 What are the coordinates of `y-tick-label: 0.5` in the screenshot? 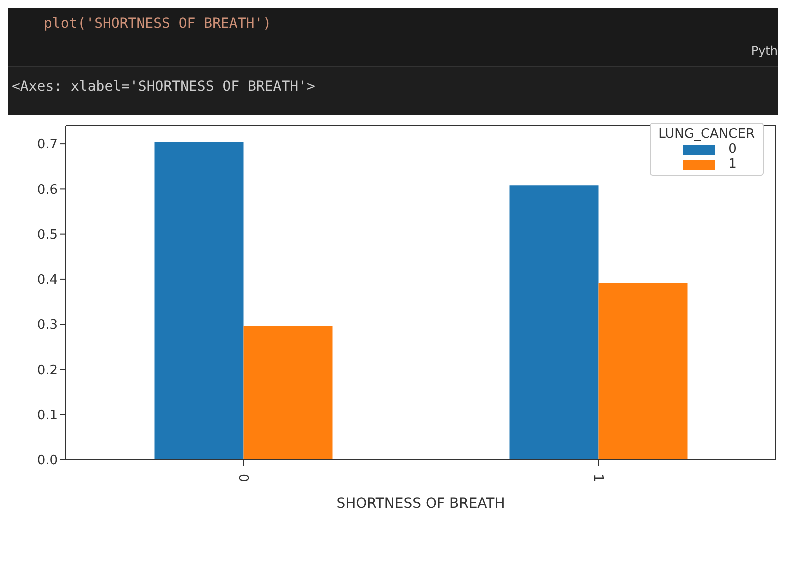 It's located at (47, 235).